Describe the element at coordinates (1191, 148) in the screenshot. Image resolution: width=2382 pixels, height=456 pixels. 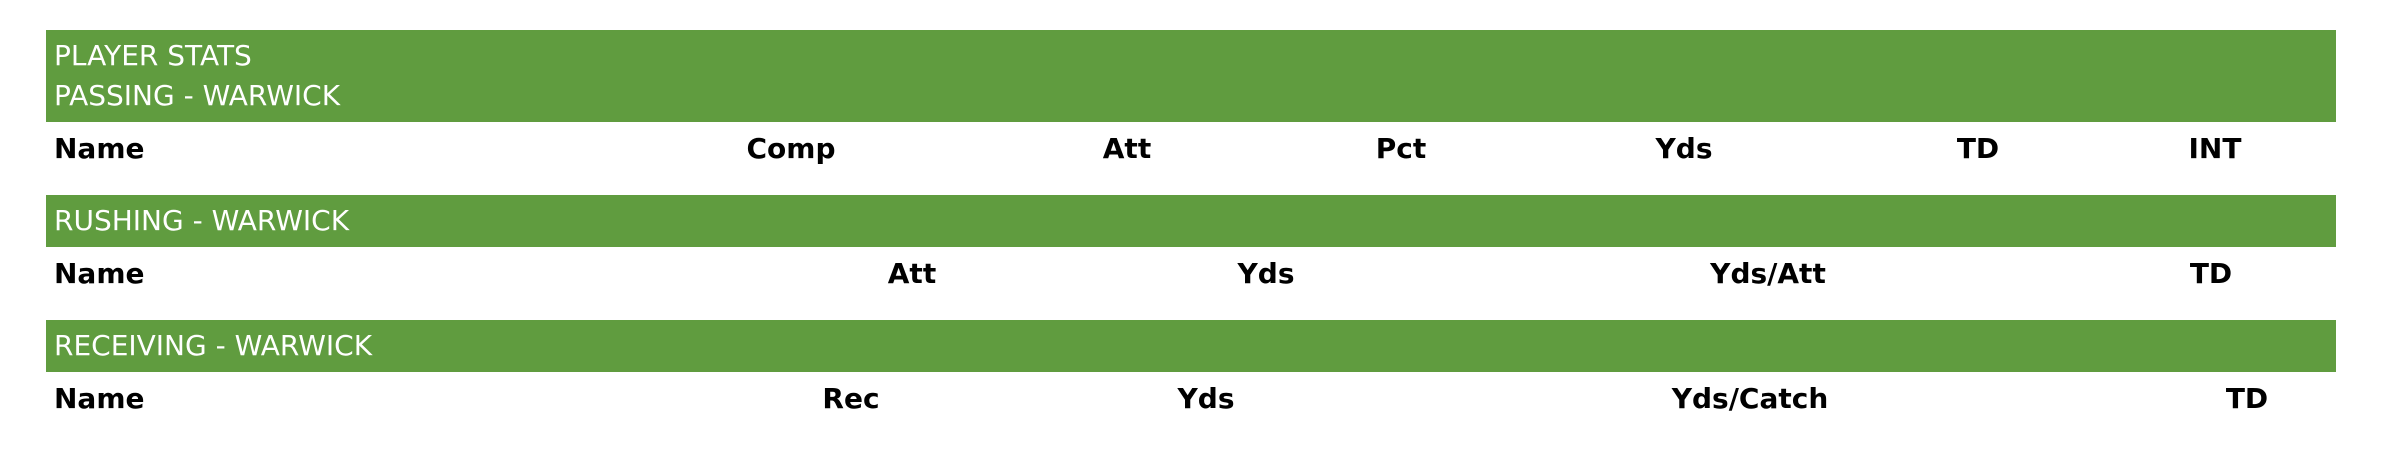
I see `passing-column-headers: Name Comp Att Pct Yds TD INT` at that location.